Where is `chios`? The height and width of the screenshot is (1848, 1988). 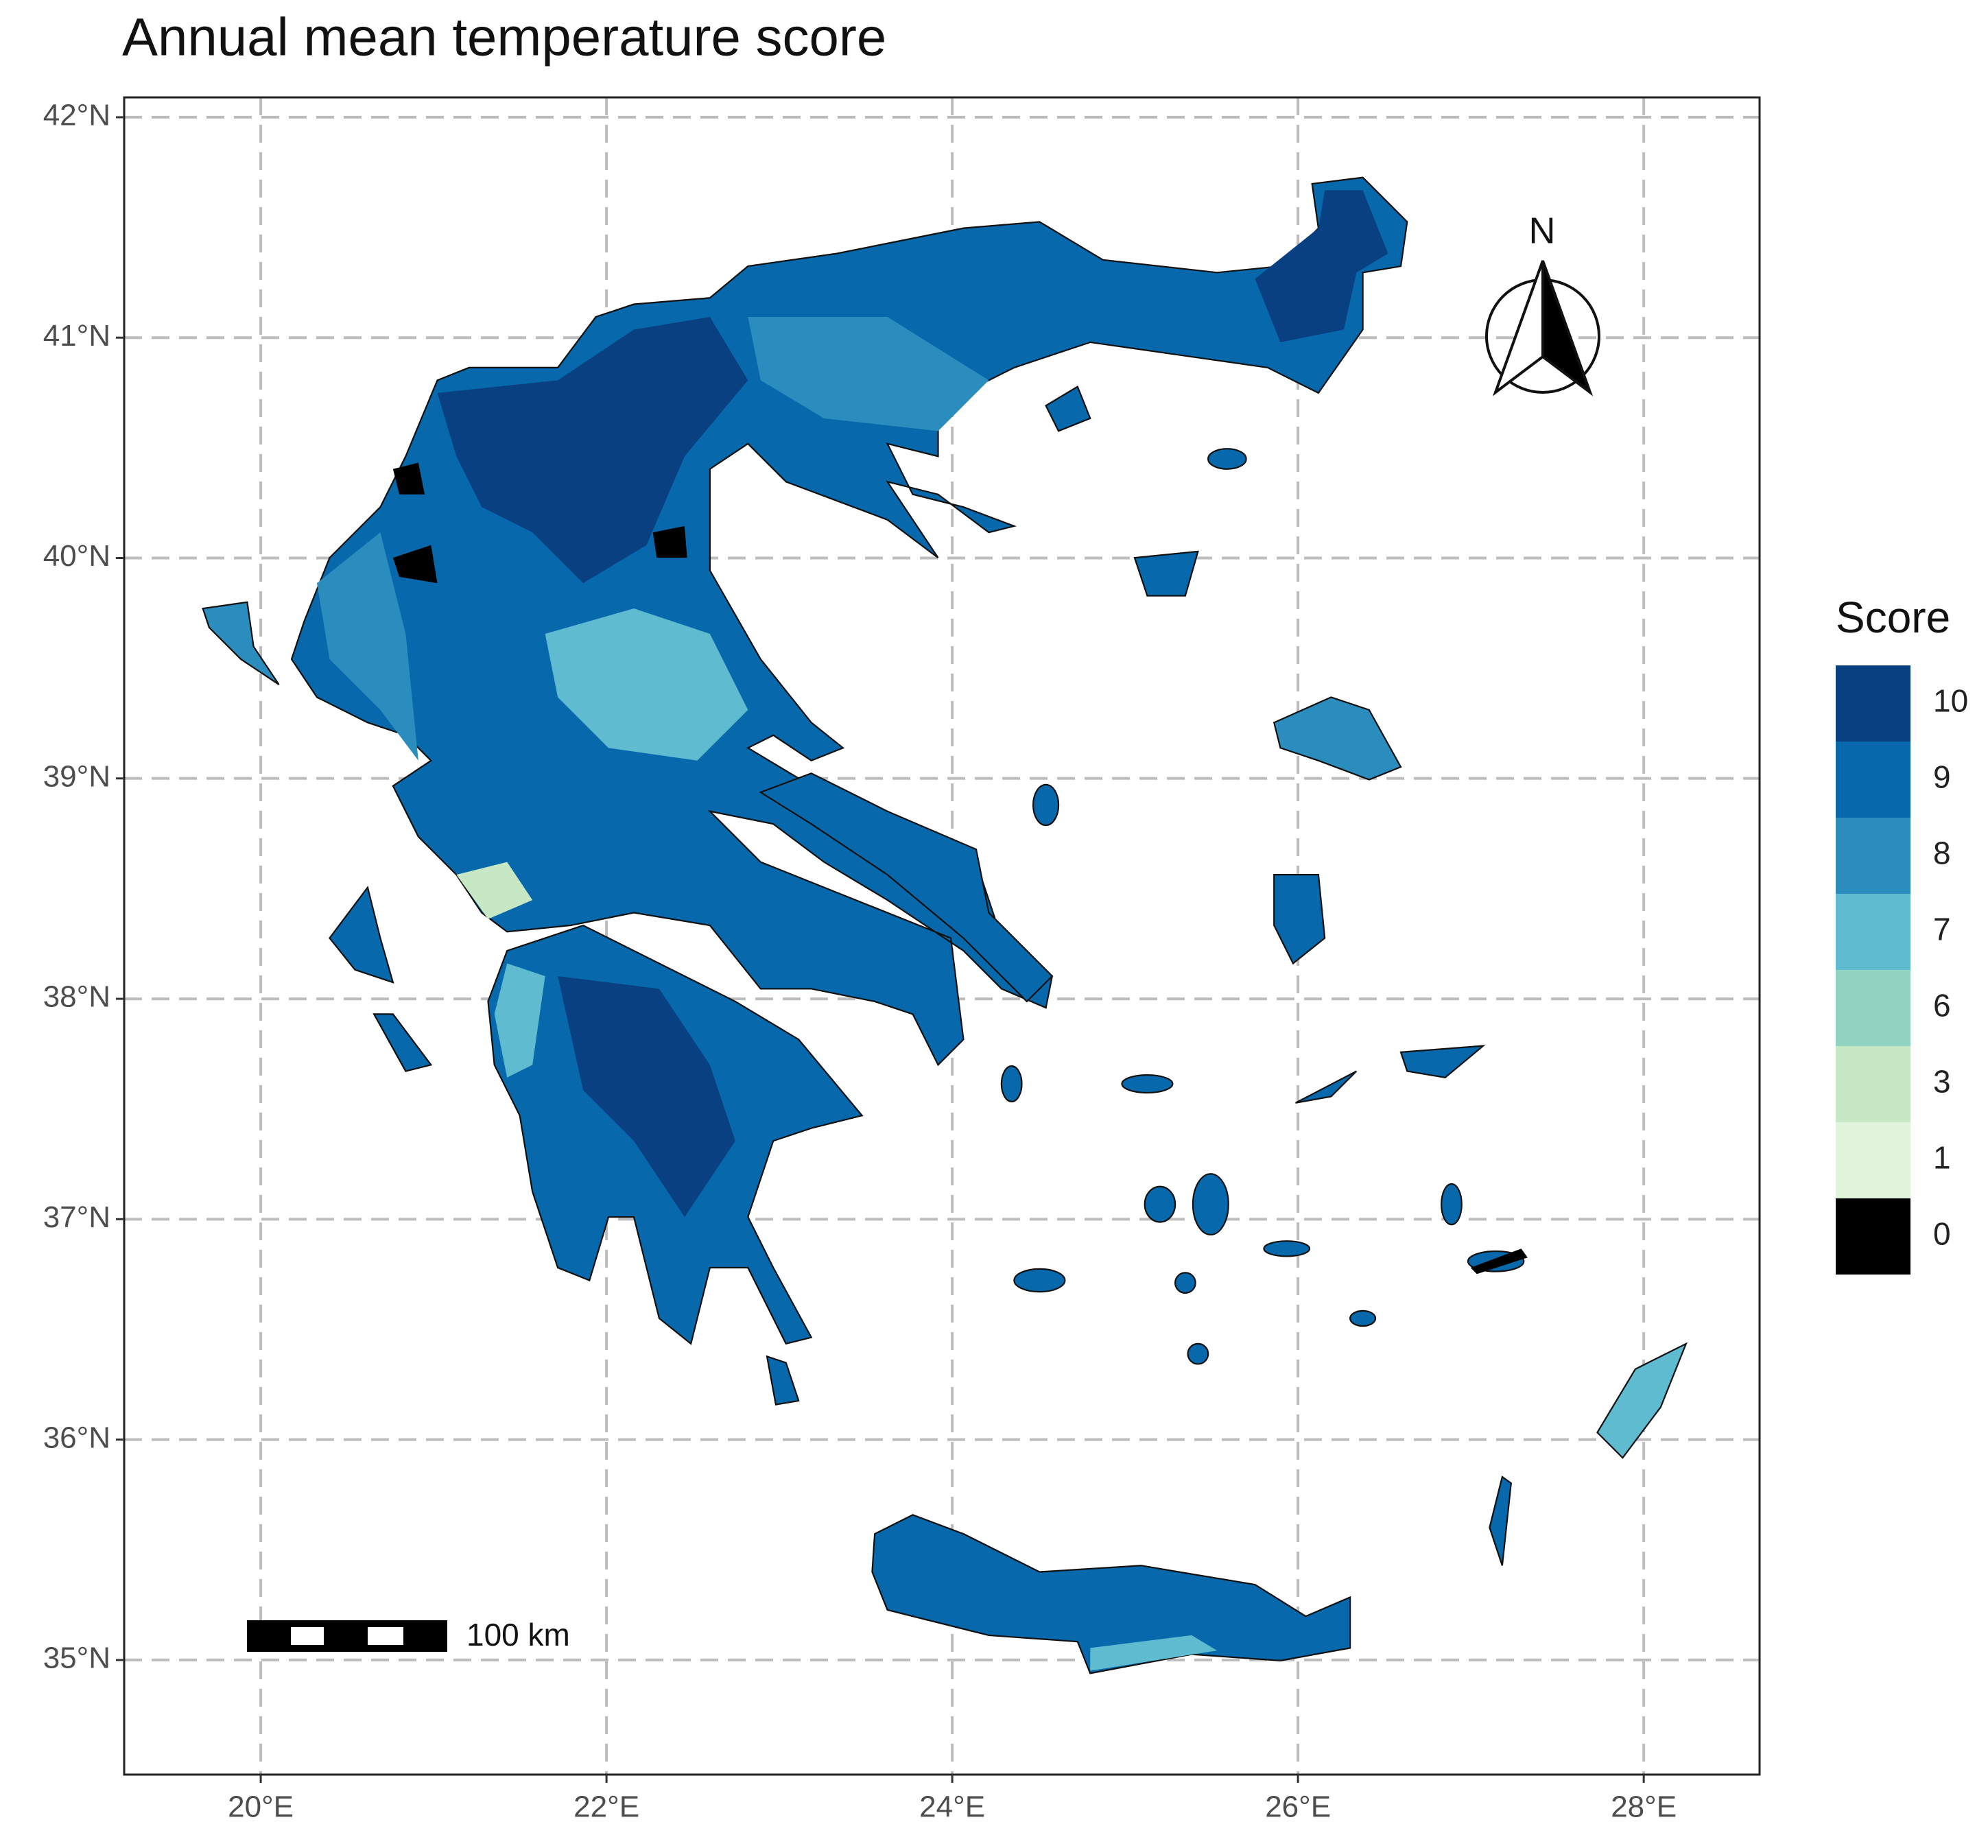 chios is located at coordinates (1300, 919).